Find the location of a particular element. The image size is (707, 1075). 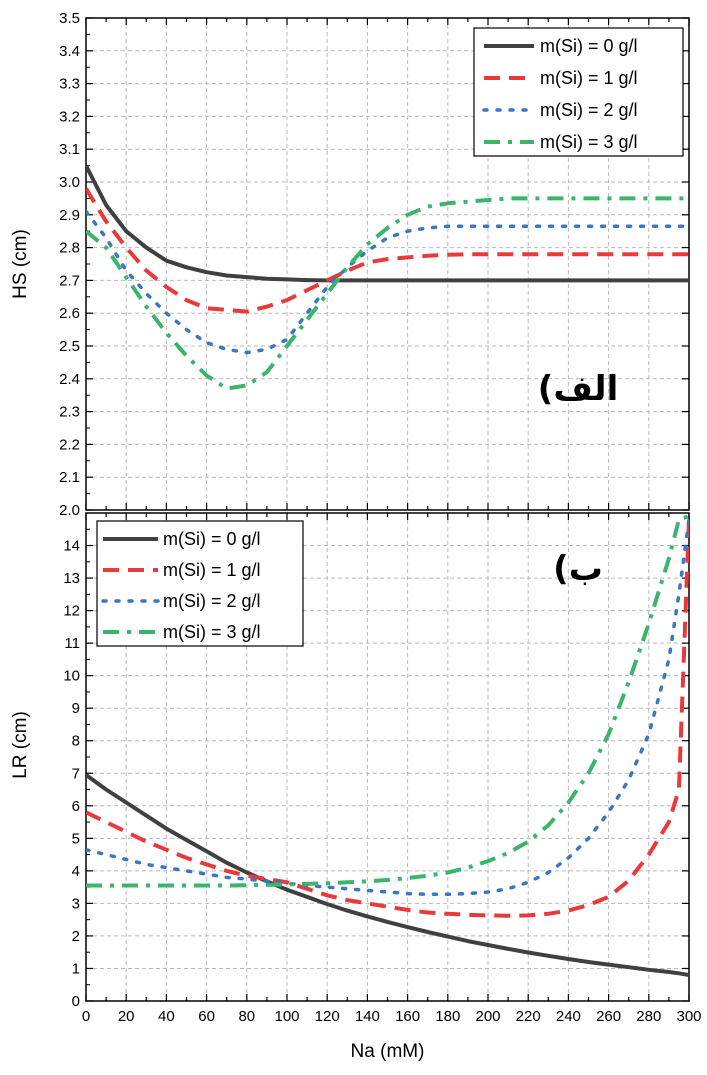

y-tick-label: 1 is located at coordinates (76, 968).